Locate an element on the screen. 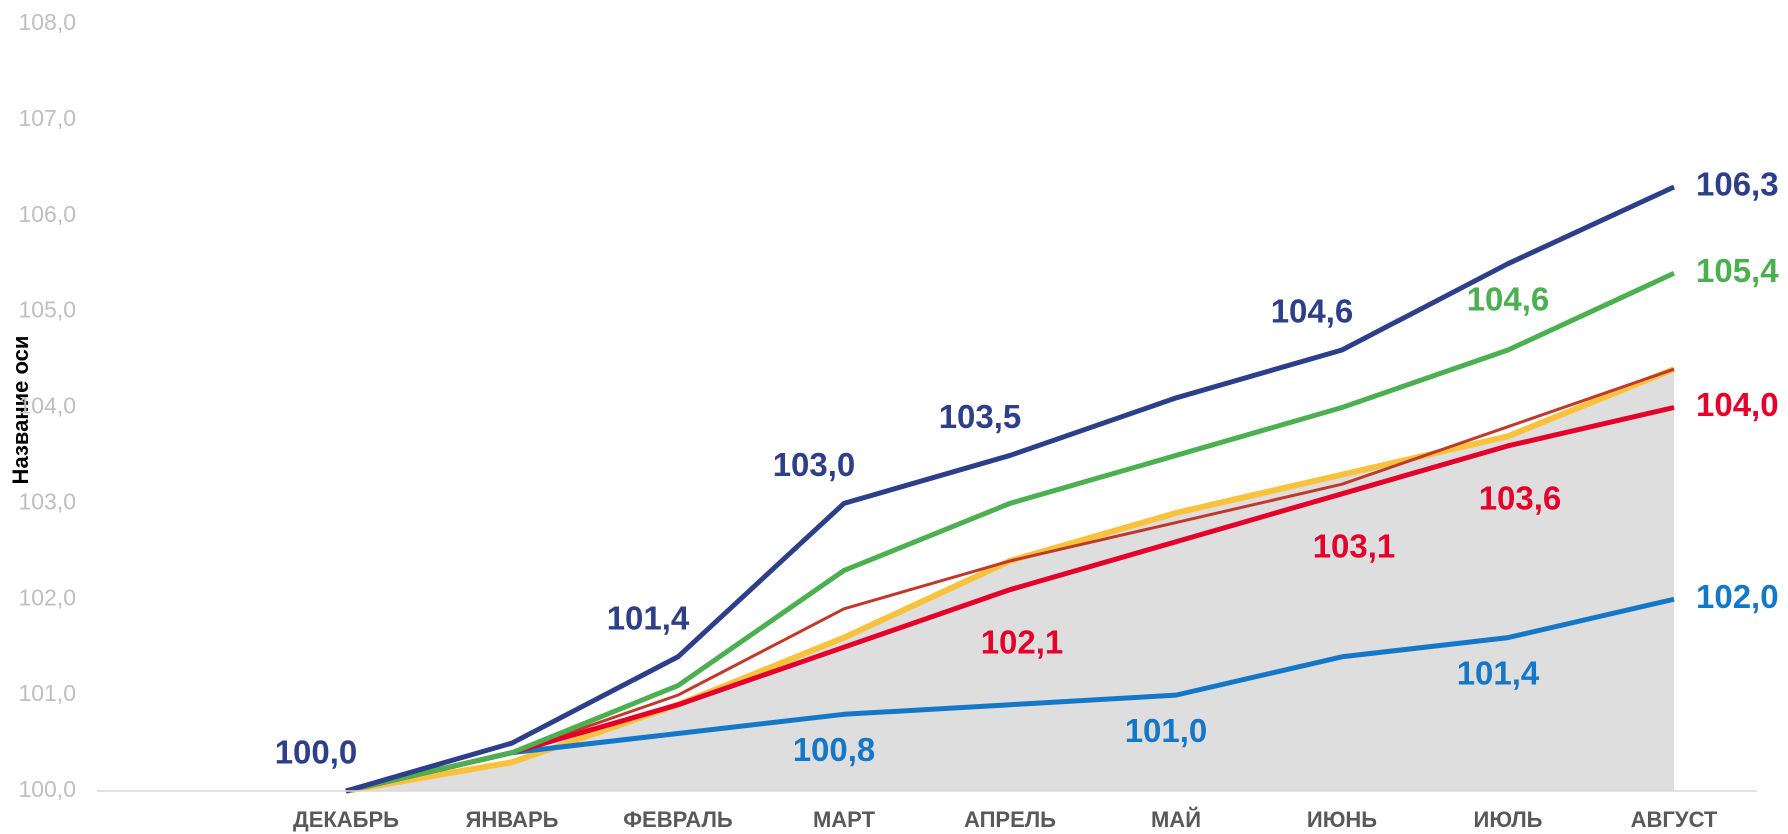 The width and height of the screenshot is (1788, 834). x-tick-label: МАРТ is located at coordinates (844, 819).